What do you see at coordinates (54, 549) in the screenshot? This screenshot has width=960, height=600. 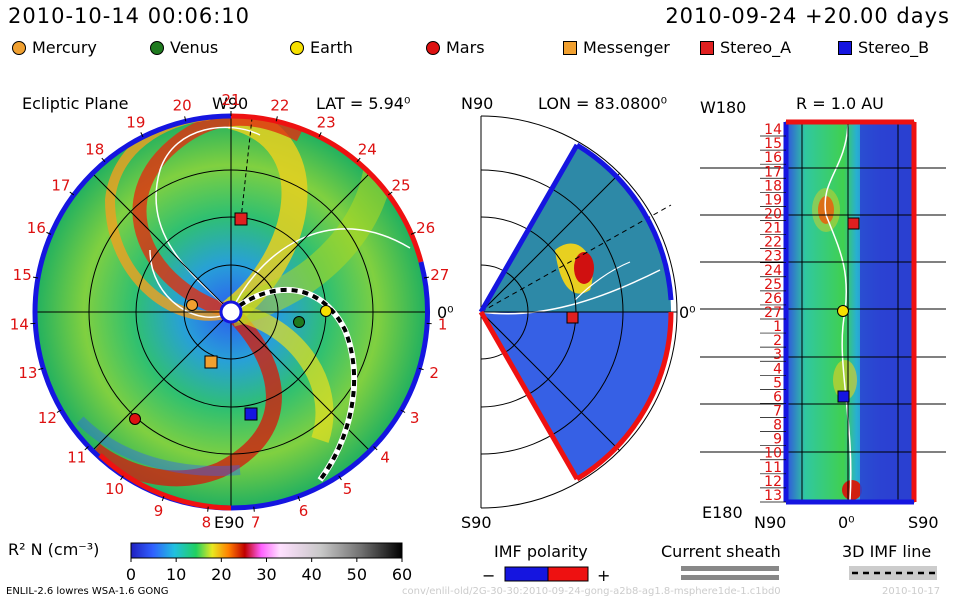 I see `colorbar-title: R² N (cm⁻³)` at bounding box center [54, 549].